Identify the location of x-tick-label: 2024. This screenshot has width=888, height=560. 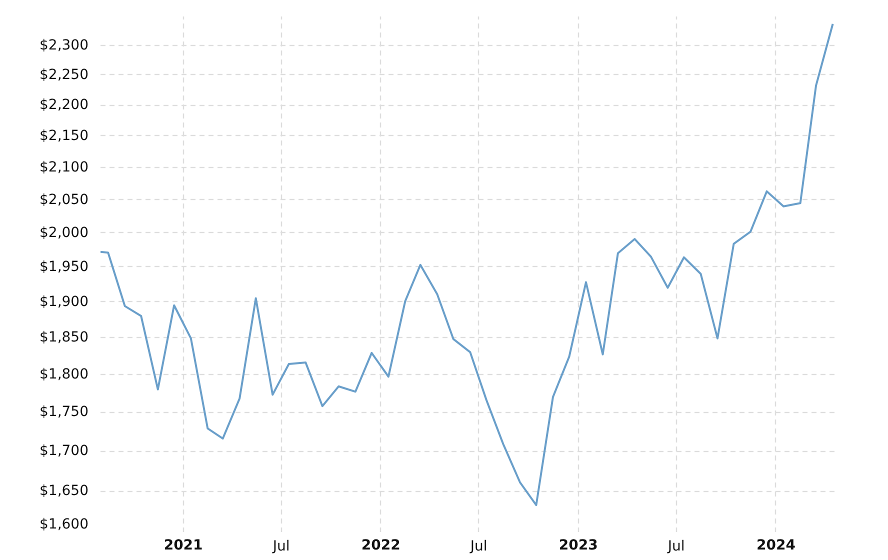
(776, 546).